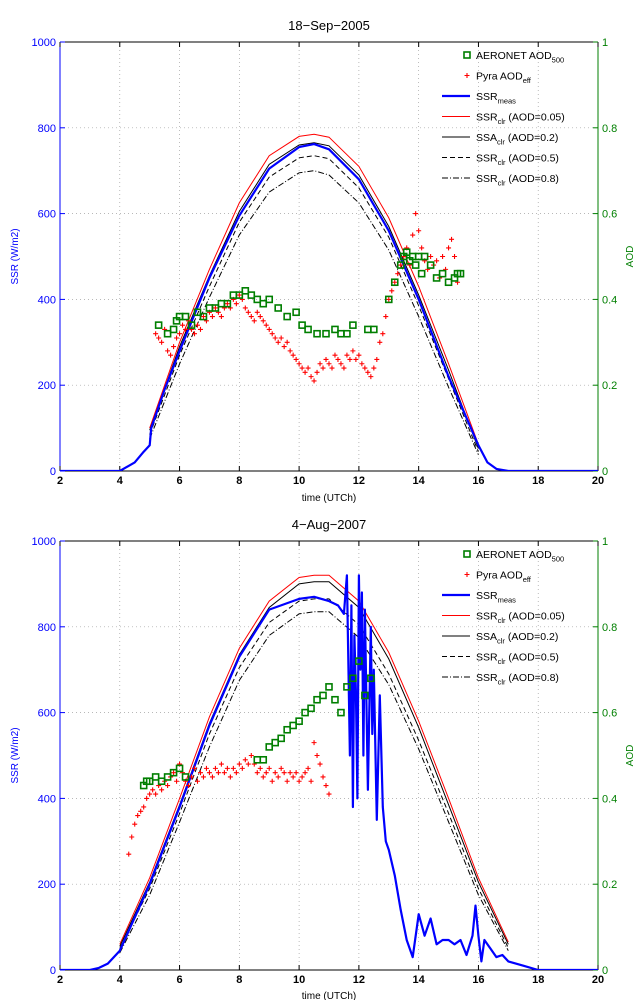 The width and height of the screenshot is (641, 1000). I want to click on legend-suffix: (AOD=0.5), so click(532, 159).